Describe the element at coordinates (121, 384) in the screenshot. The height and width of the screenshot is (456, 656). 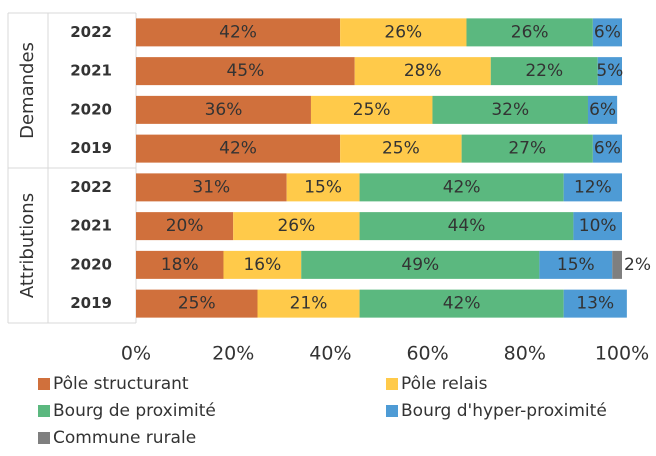
I see `legend-label: Pôle structurant` at that location.